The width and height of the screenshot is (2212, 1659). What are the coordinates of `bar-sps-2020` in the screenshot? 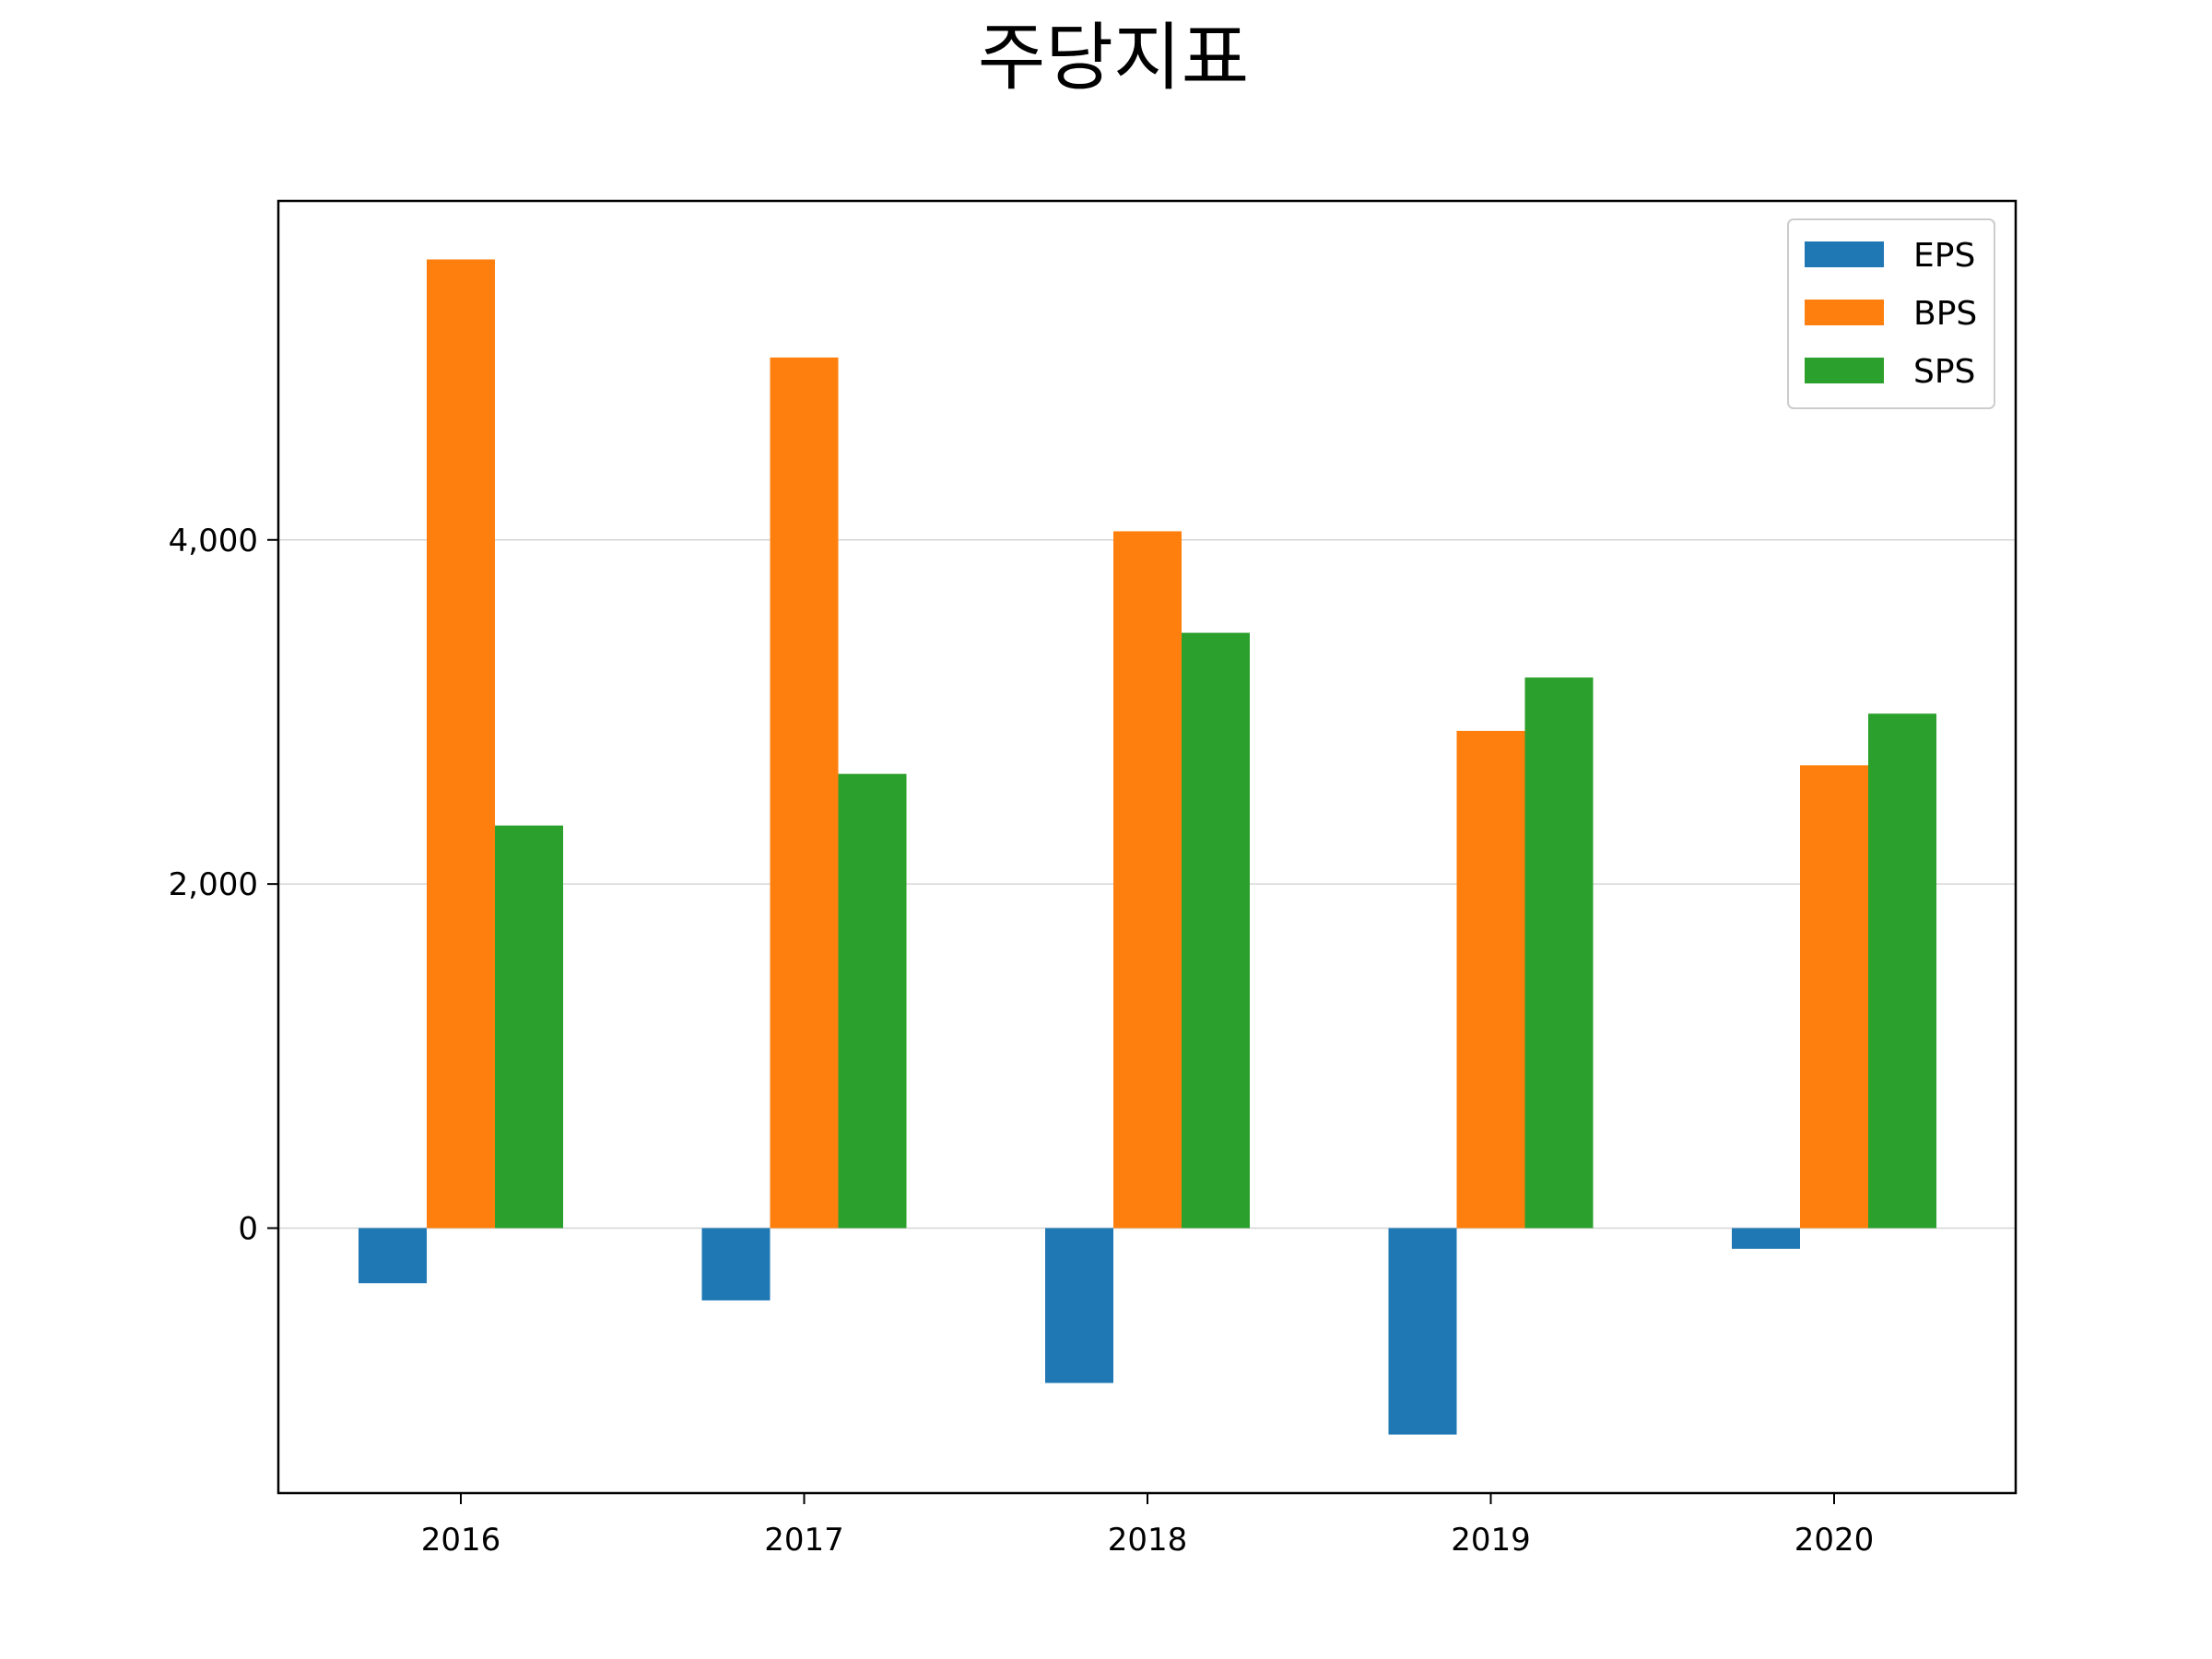 It's located at (1902, 971).